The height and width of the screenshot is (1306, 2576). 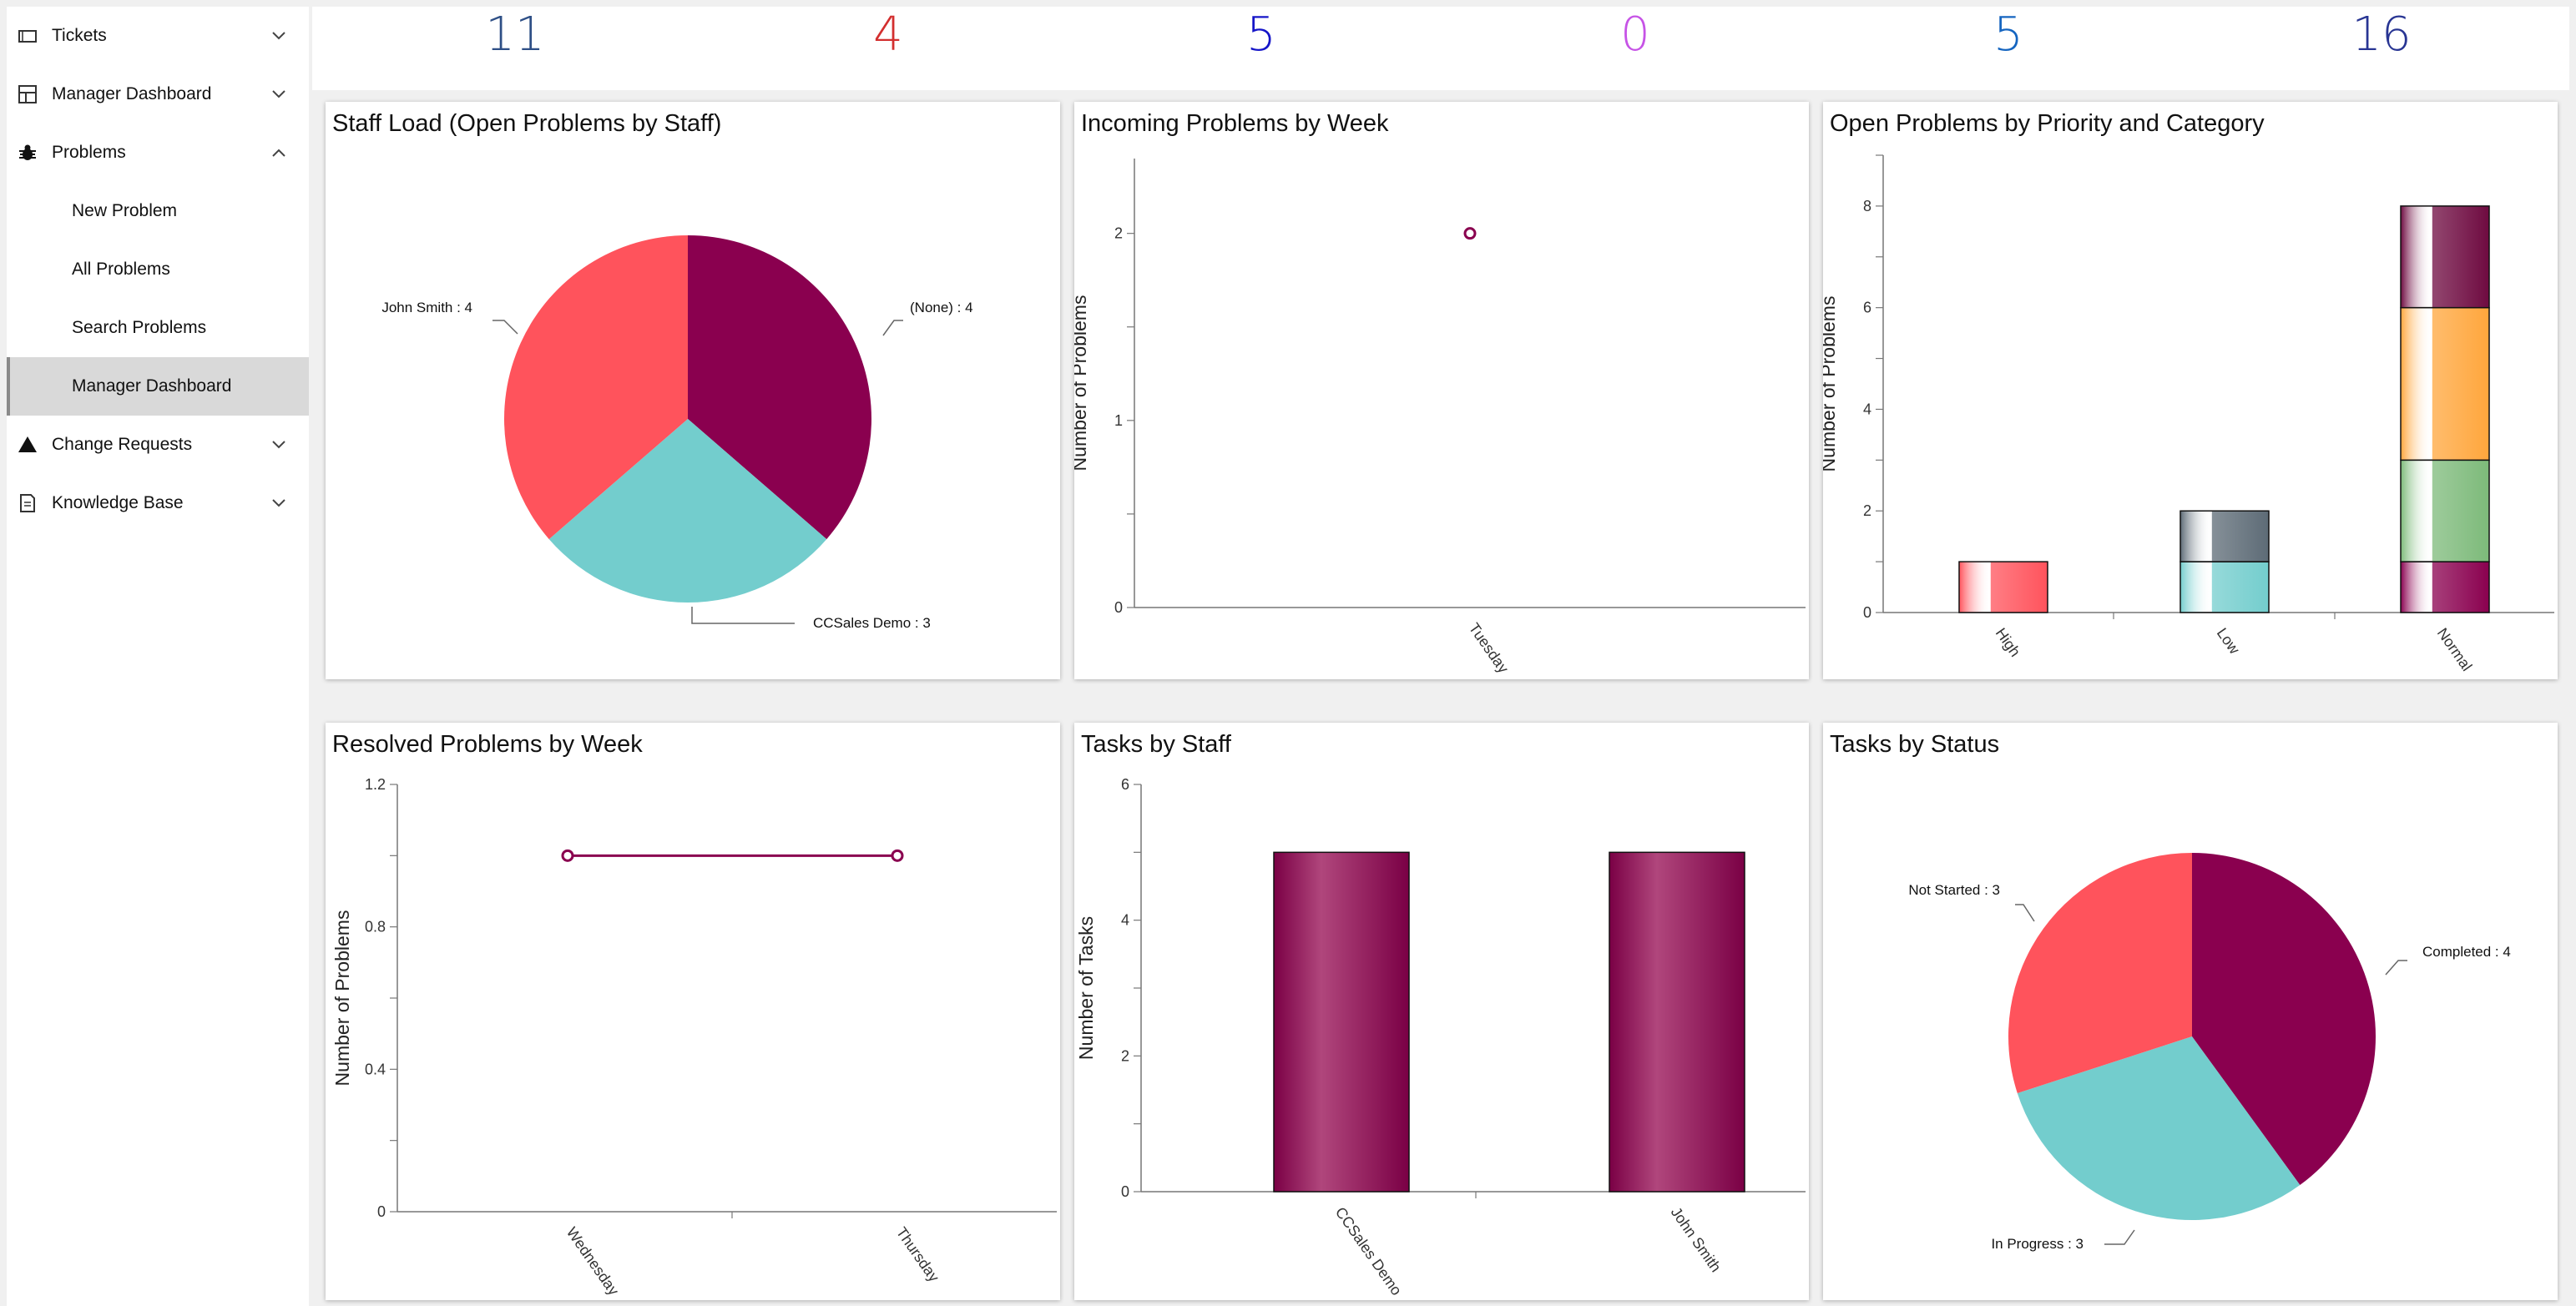 I want to click on panel-title: Resolved Problems by Week, so click(x=487, y=744).